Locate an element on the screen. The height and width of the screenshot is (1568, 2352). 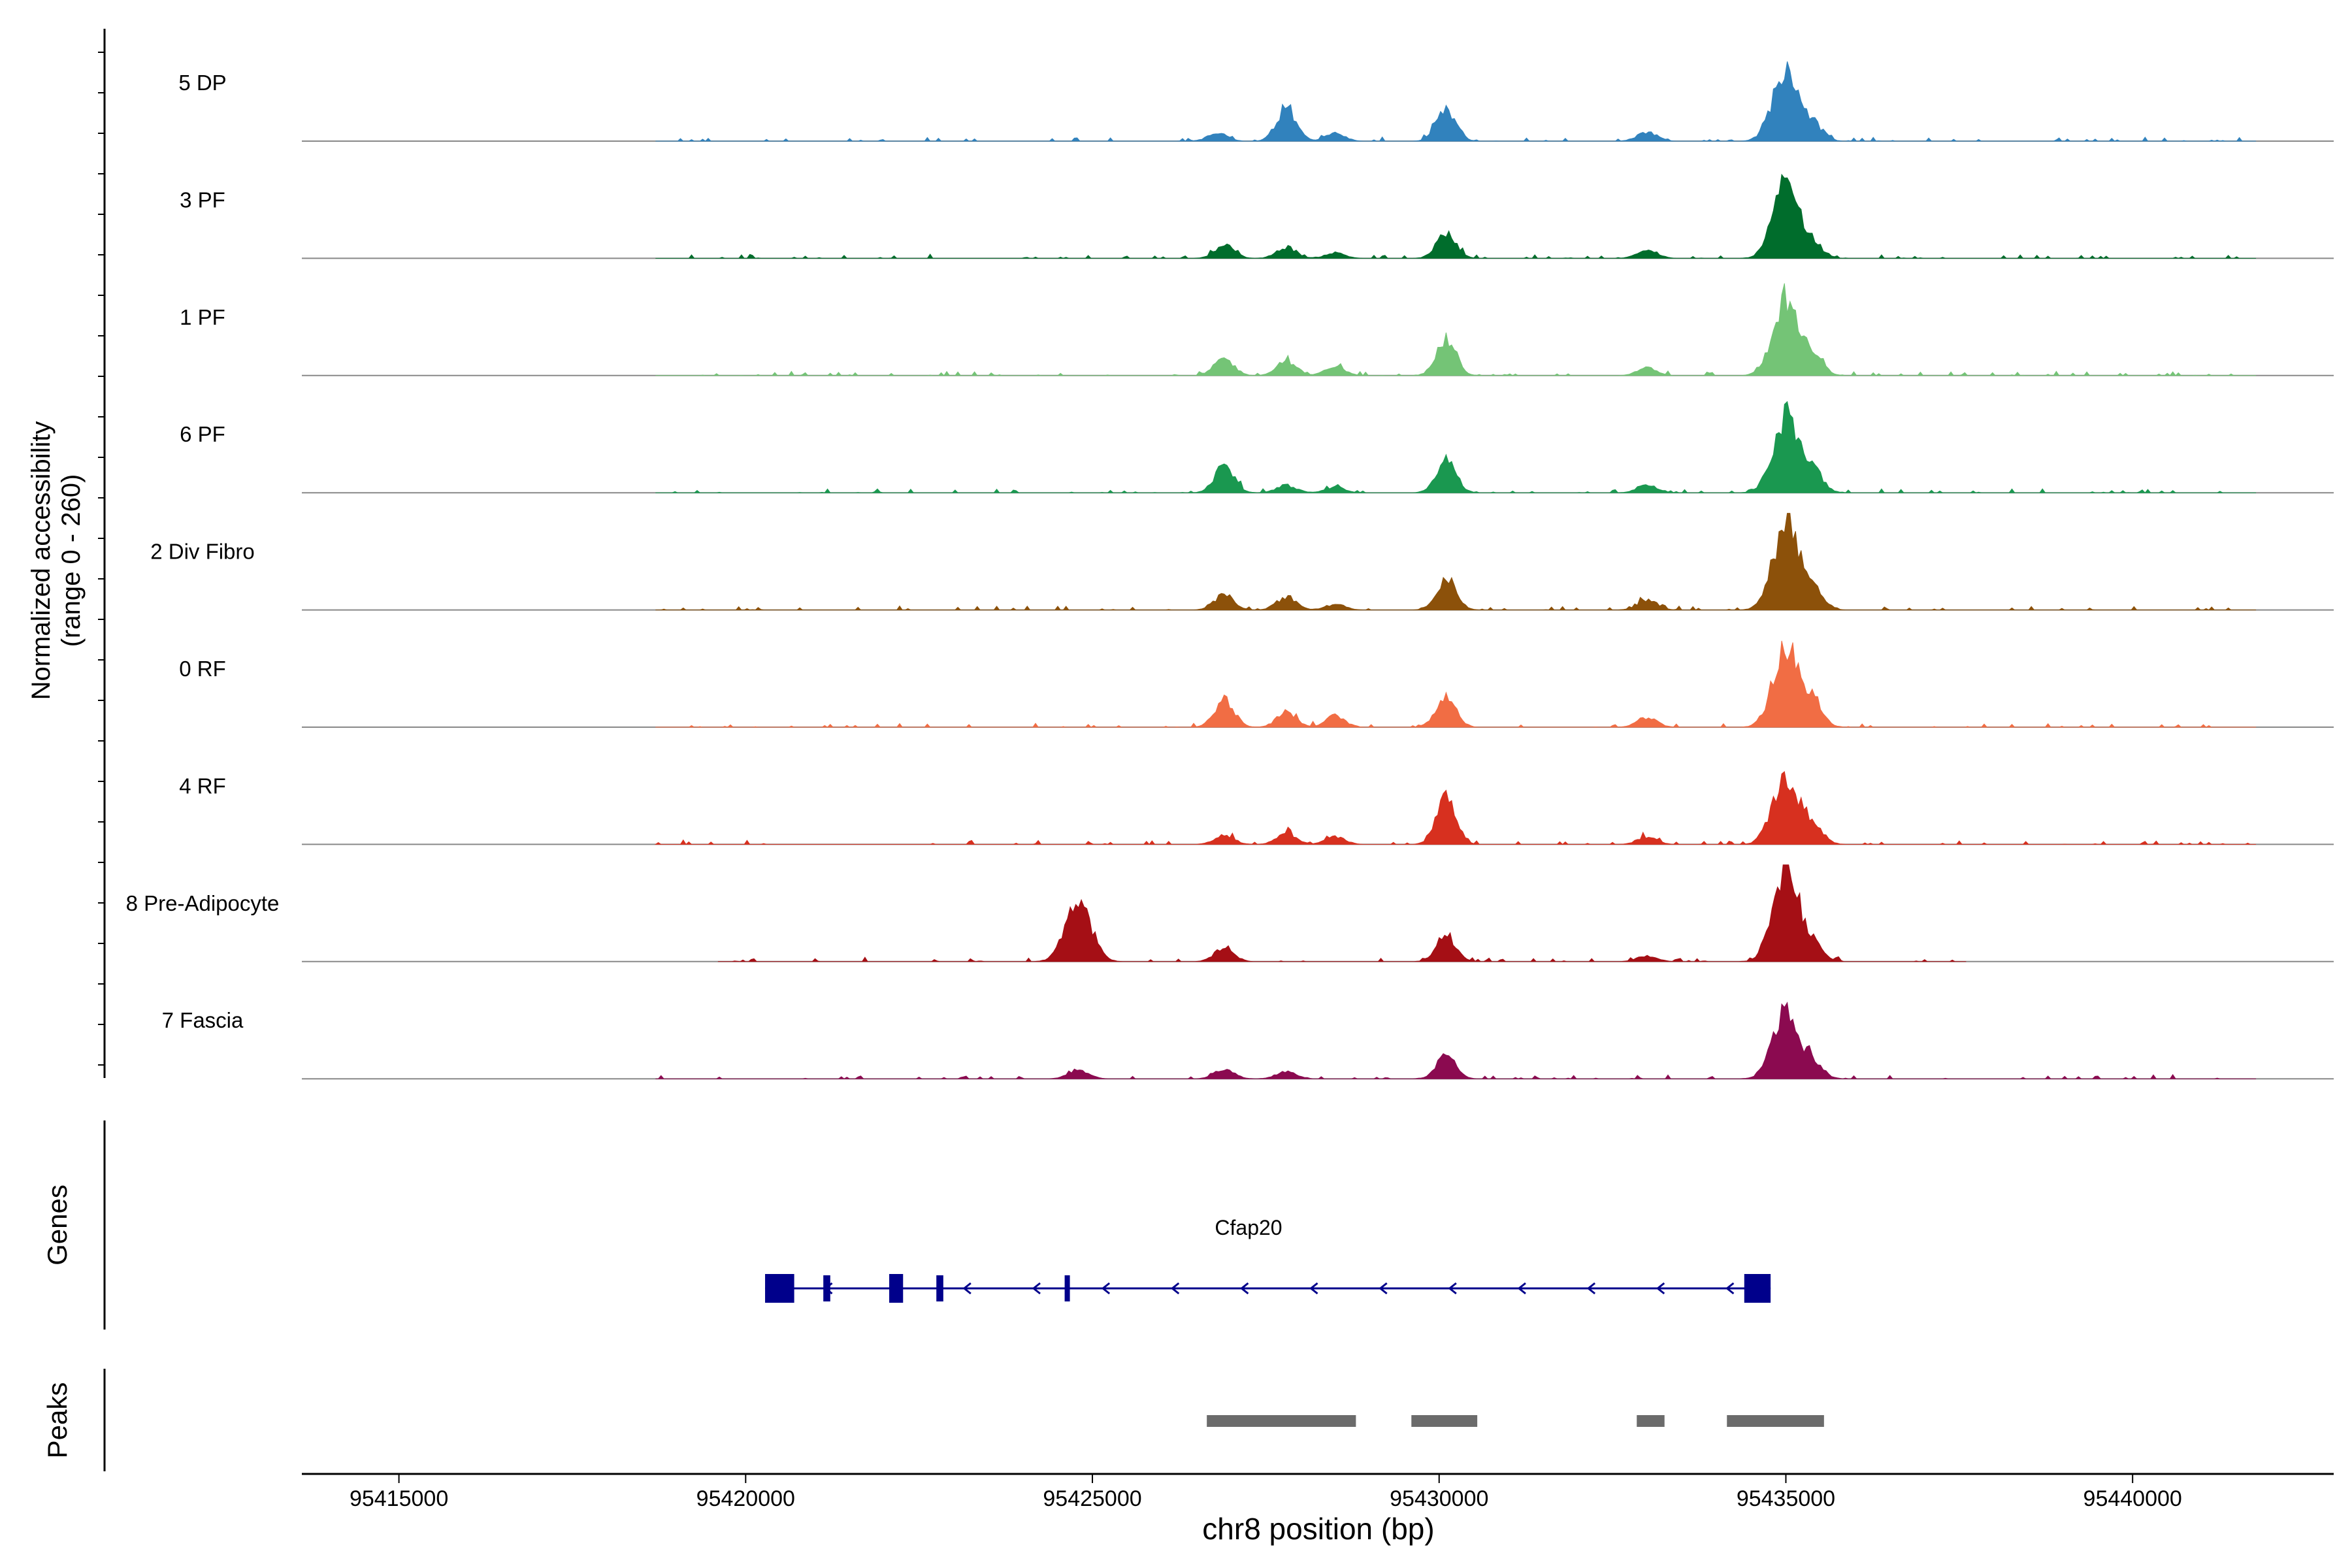
track-2-div-fibro: 2 Div Fibro is located at coordinates (1242, 562).